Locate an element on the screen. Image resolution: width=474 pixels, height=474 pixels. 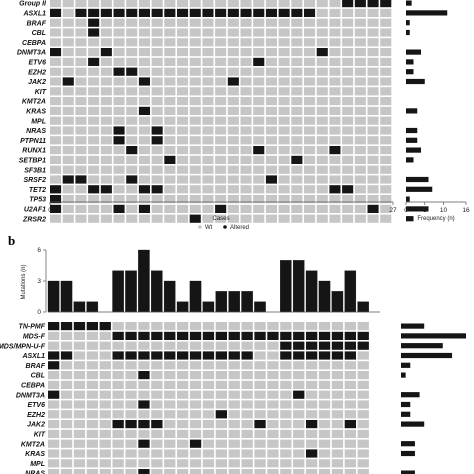
freq-bar-b-kras is located at coordinates (408, 453).